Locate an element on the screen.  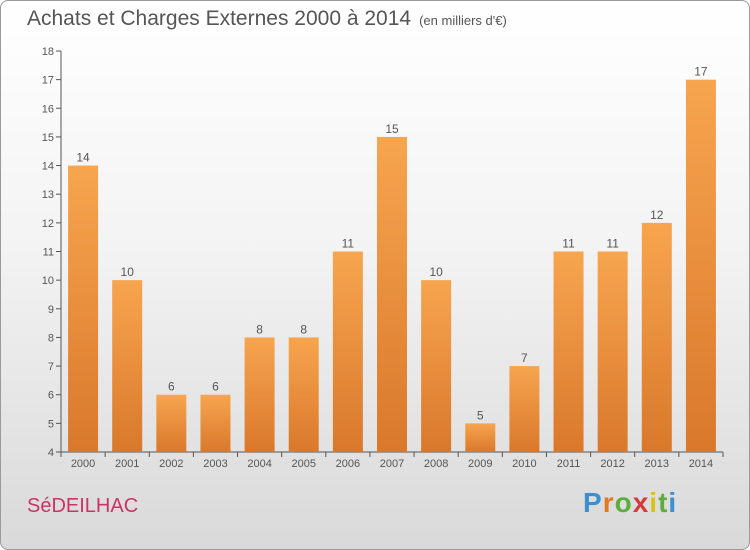
y-tick-label: 7 is located at coordinates (51, 367).